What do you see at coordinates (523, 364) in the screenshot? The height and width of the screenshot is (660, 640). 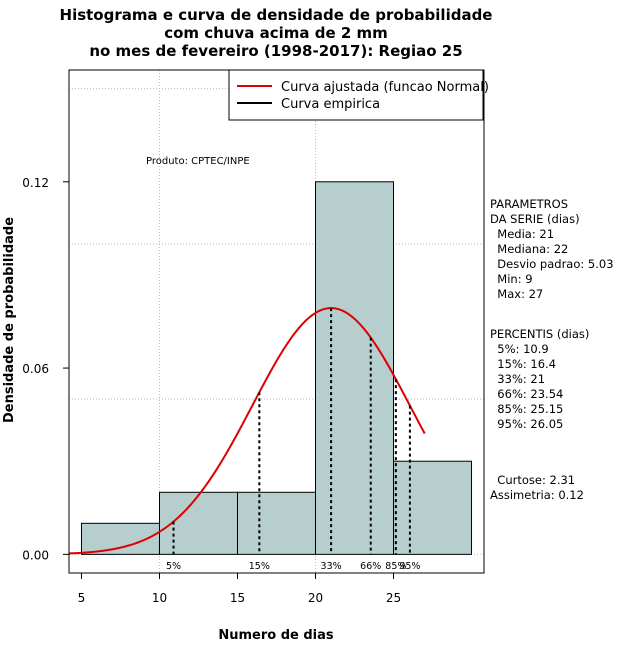 I see `side-percentis-line: 15%: 16.4` at bounding box center [523, 364].